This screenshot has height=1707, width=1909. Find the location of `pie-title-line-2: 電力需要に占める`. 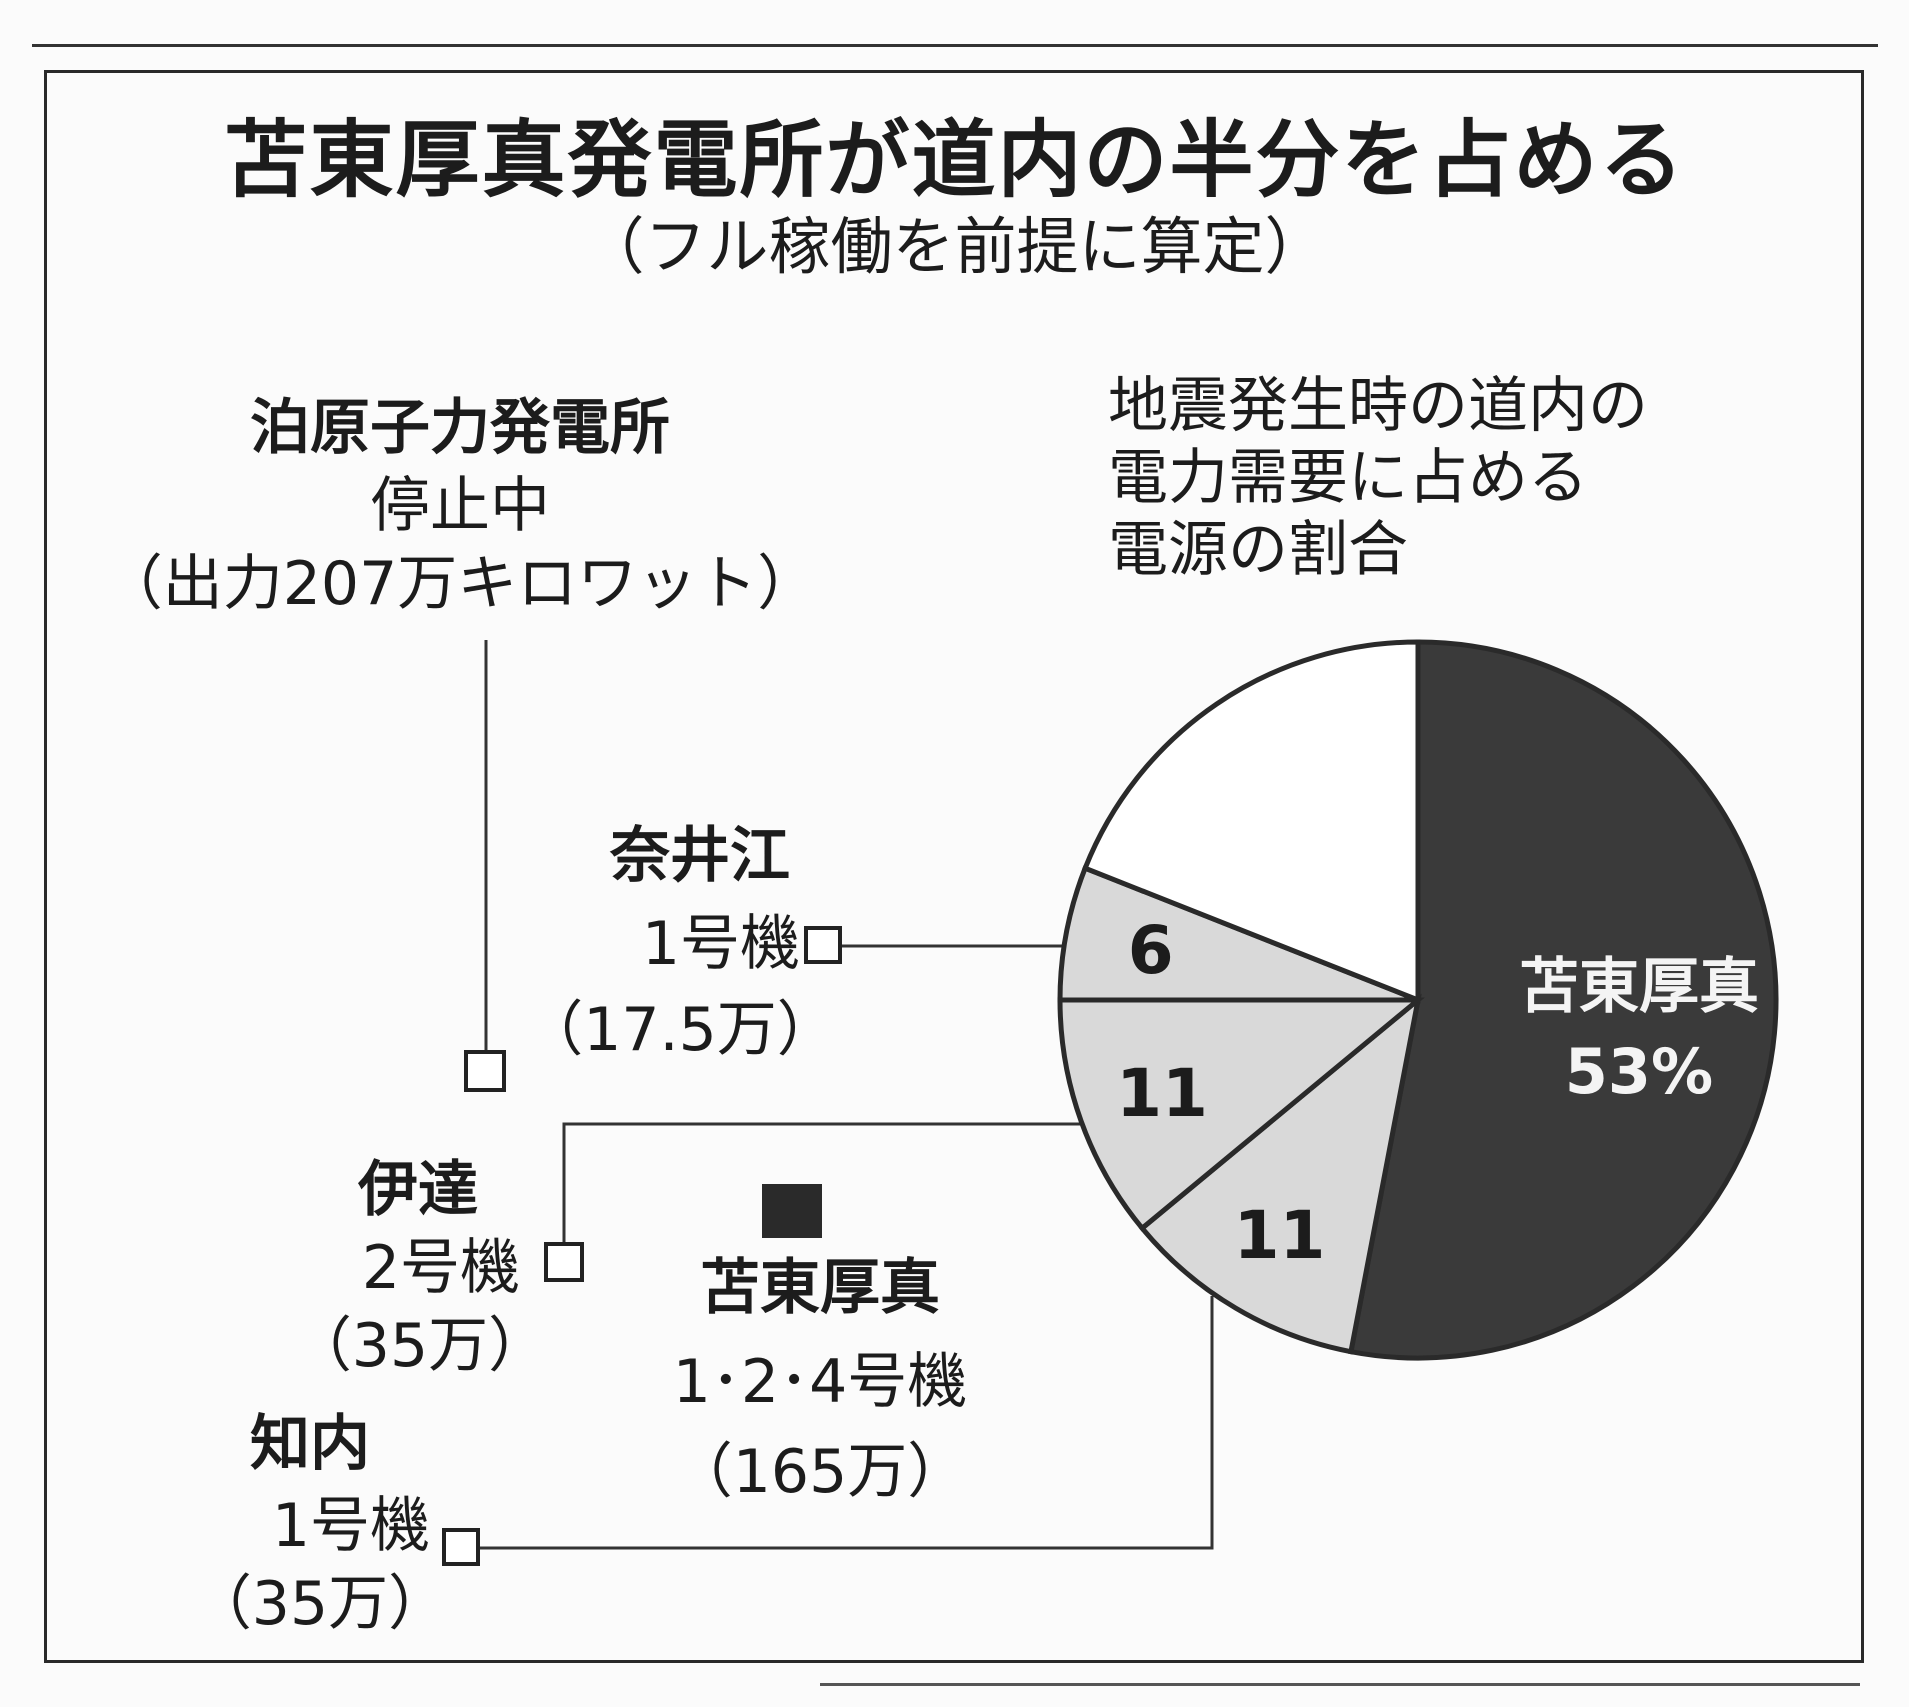

pie-title-line-2: 電力需要に占める is located at coordinates (1348, 478).